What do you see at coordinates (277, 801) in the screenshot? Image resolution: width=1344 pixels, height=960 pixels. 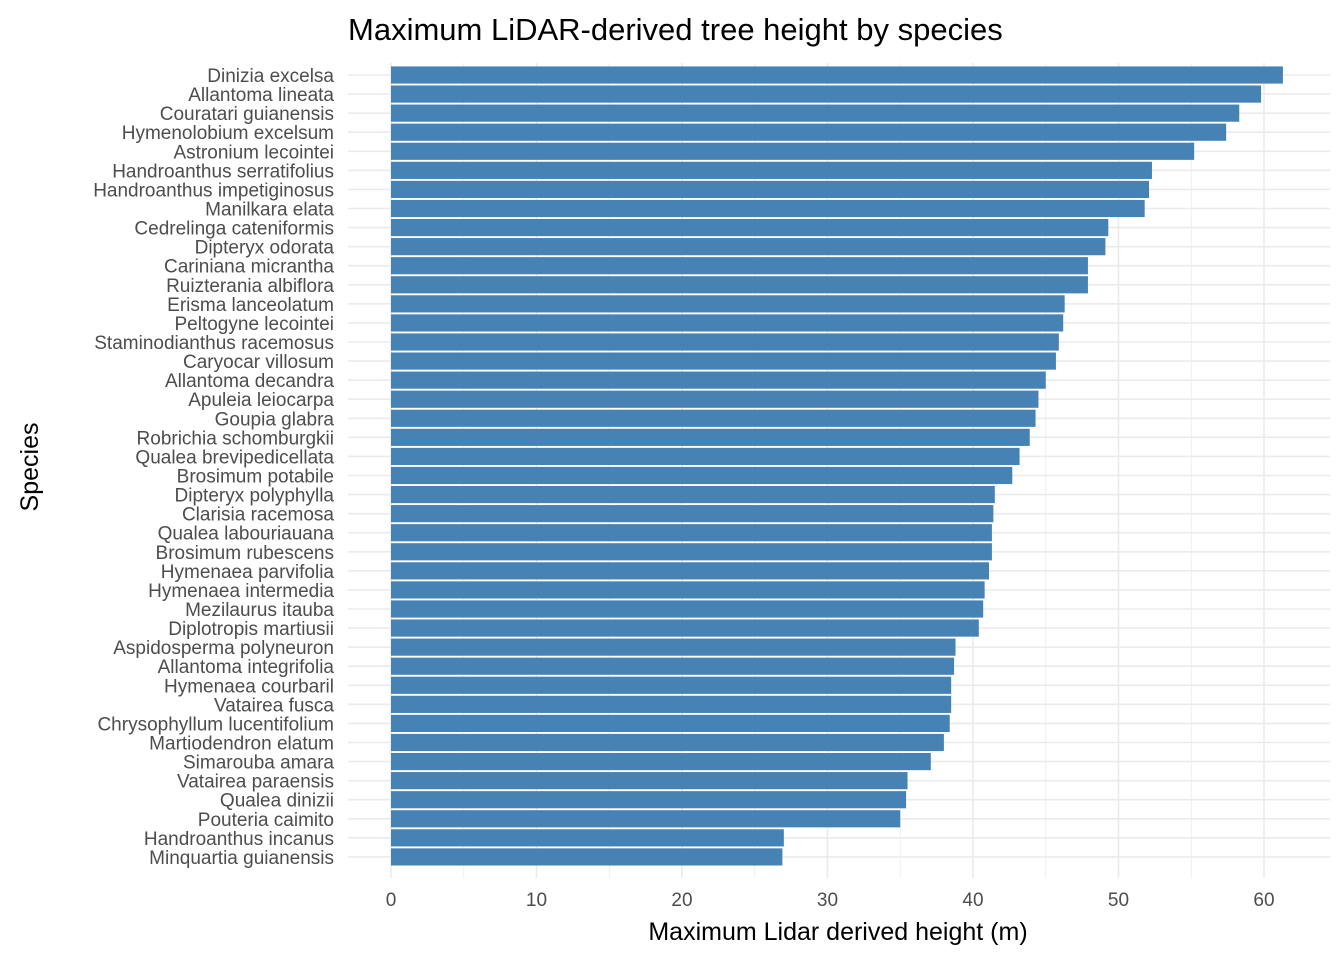 I see `y-tick-label: Qualea dinizii` at bounding box center [277, 801].